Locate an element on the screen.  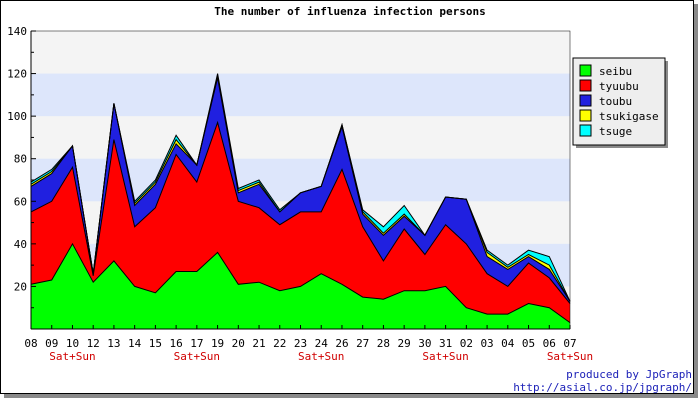
x-tick-label: 31 is located at coordinates (445, 343).